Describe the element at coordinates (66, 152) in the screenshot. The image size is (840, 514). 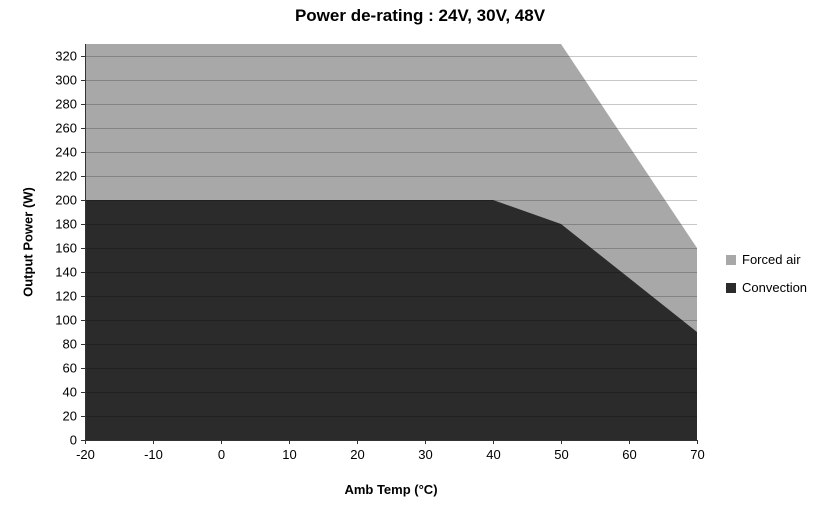
I see `y-tick-label: 240` at that location.